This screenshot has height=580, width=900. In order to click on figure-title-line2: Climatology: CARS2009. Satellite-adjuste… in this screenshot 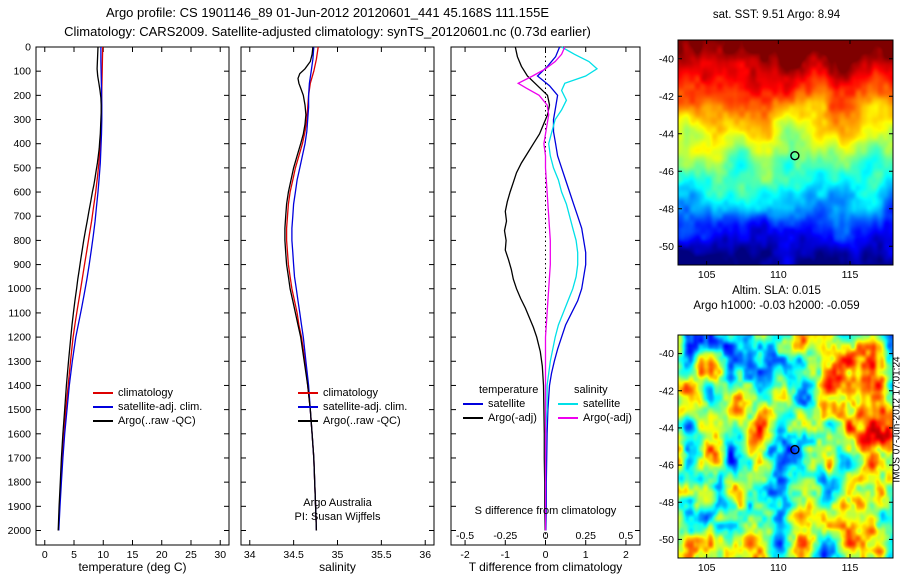, I will do `click(327, 31)`.